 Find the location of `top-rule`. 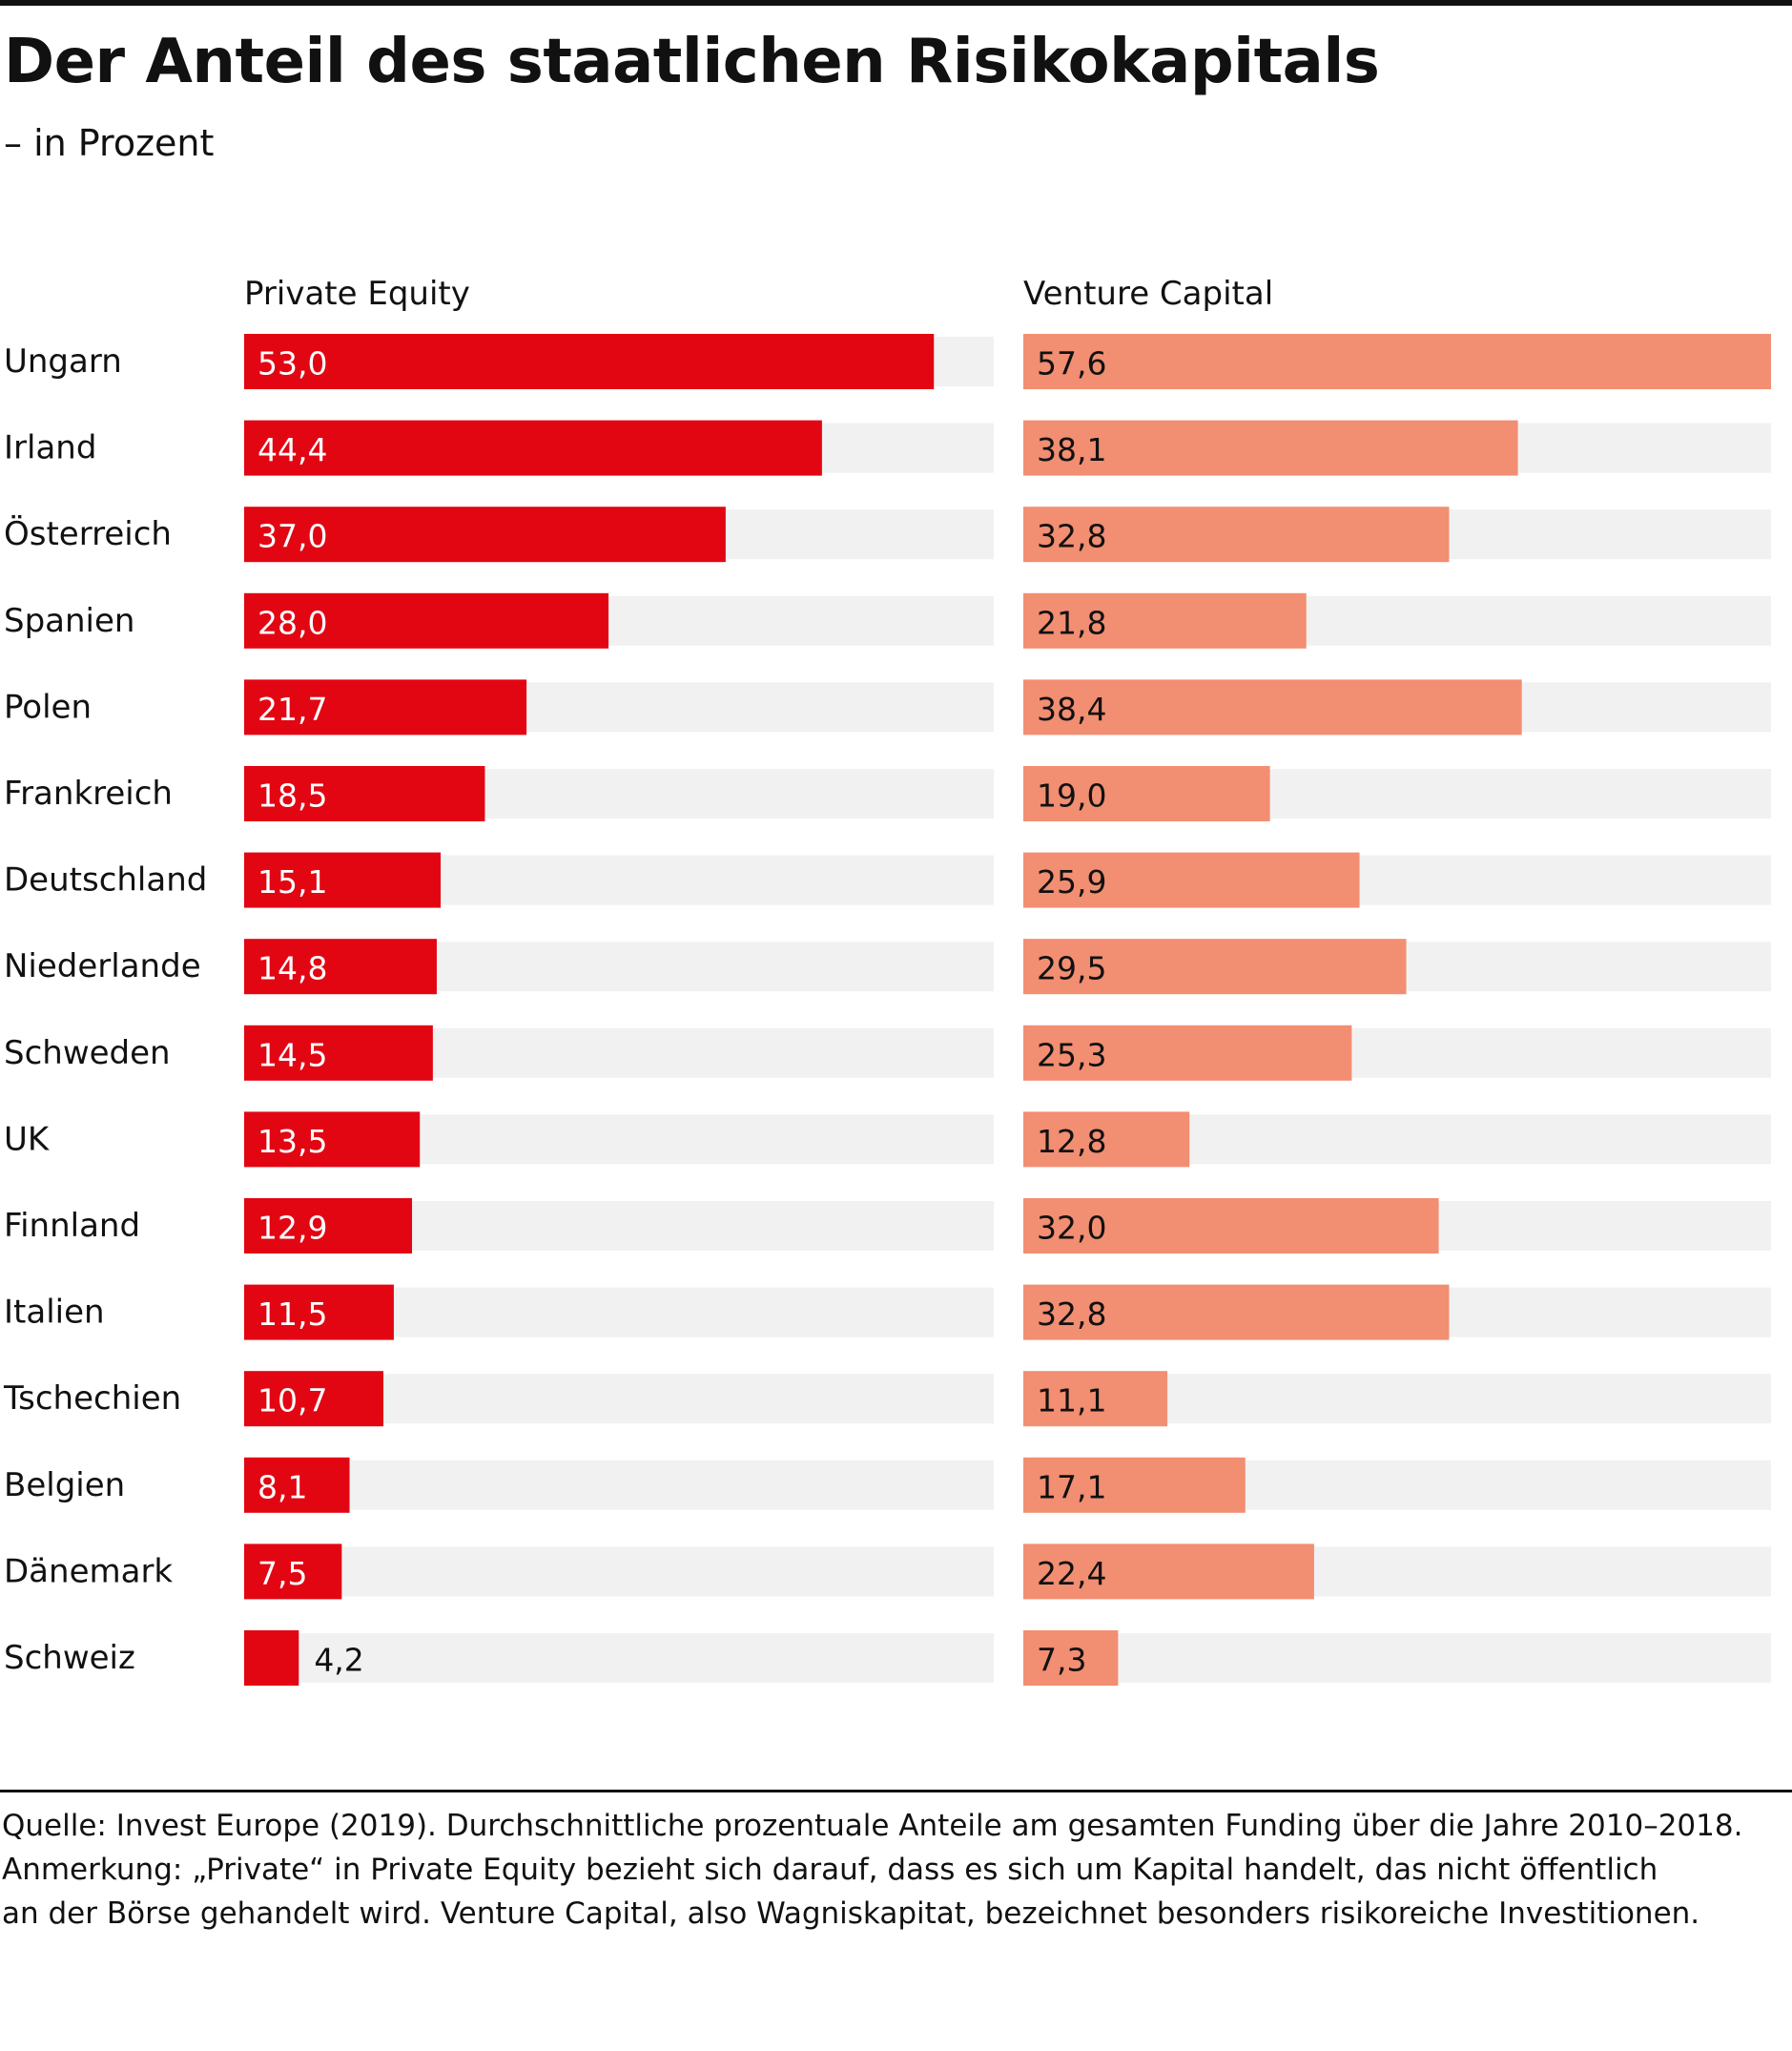

top-rule is located at coordinates (896, 3).